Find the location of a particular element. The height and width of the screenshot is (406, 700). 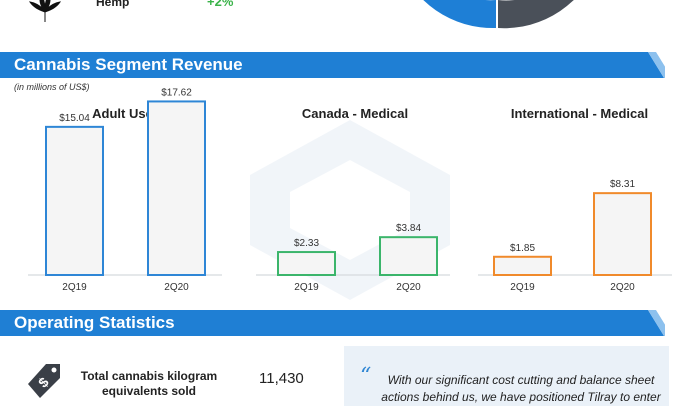

price-tag-dollar-icon: $ is located at coordinates (44, 381).